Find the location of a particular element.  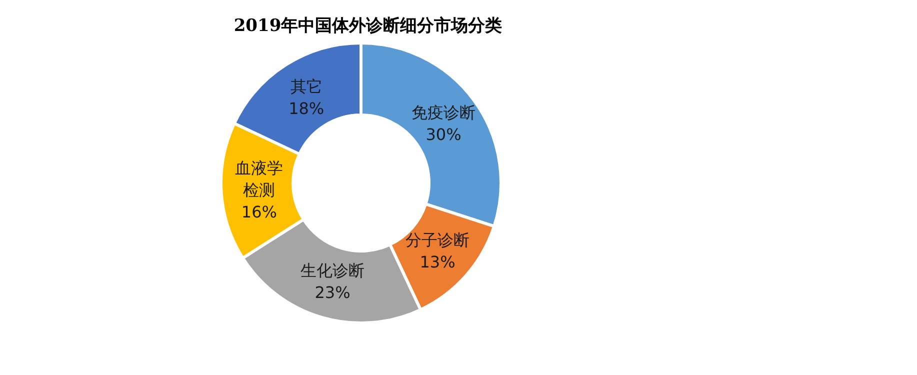

data-label: 13% is located at coordinates (438, 261).